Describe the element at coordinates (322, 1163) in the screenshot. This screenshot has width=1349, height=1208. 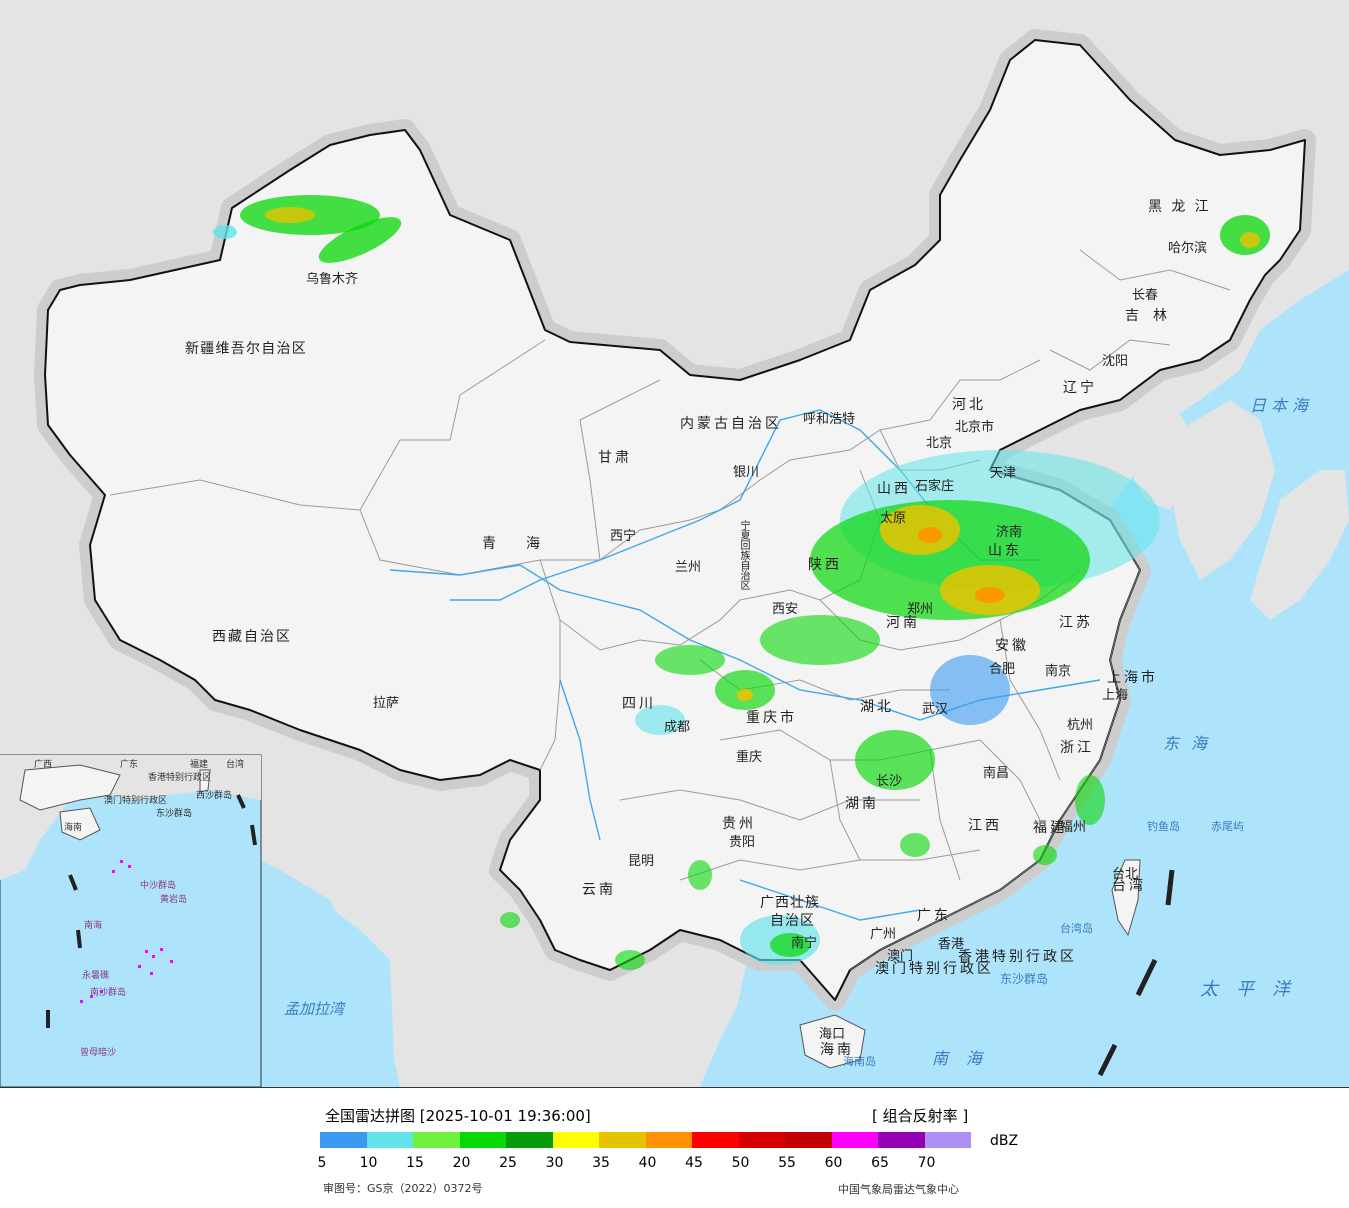
I see `legend-tick-label: 5` at that location.